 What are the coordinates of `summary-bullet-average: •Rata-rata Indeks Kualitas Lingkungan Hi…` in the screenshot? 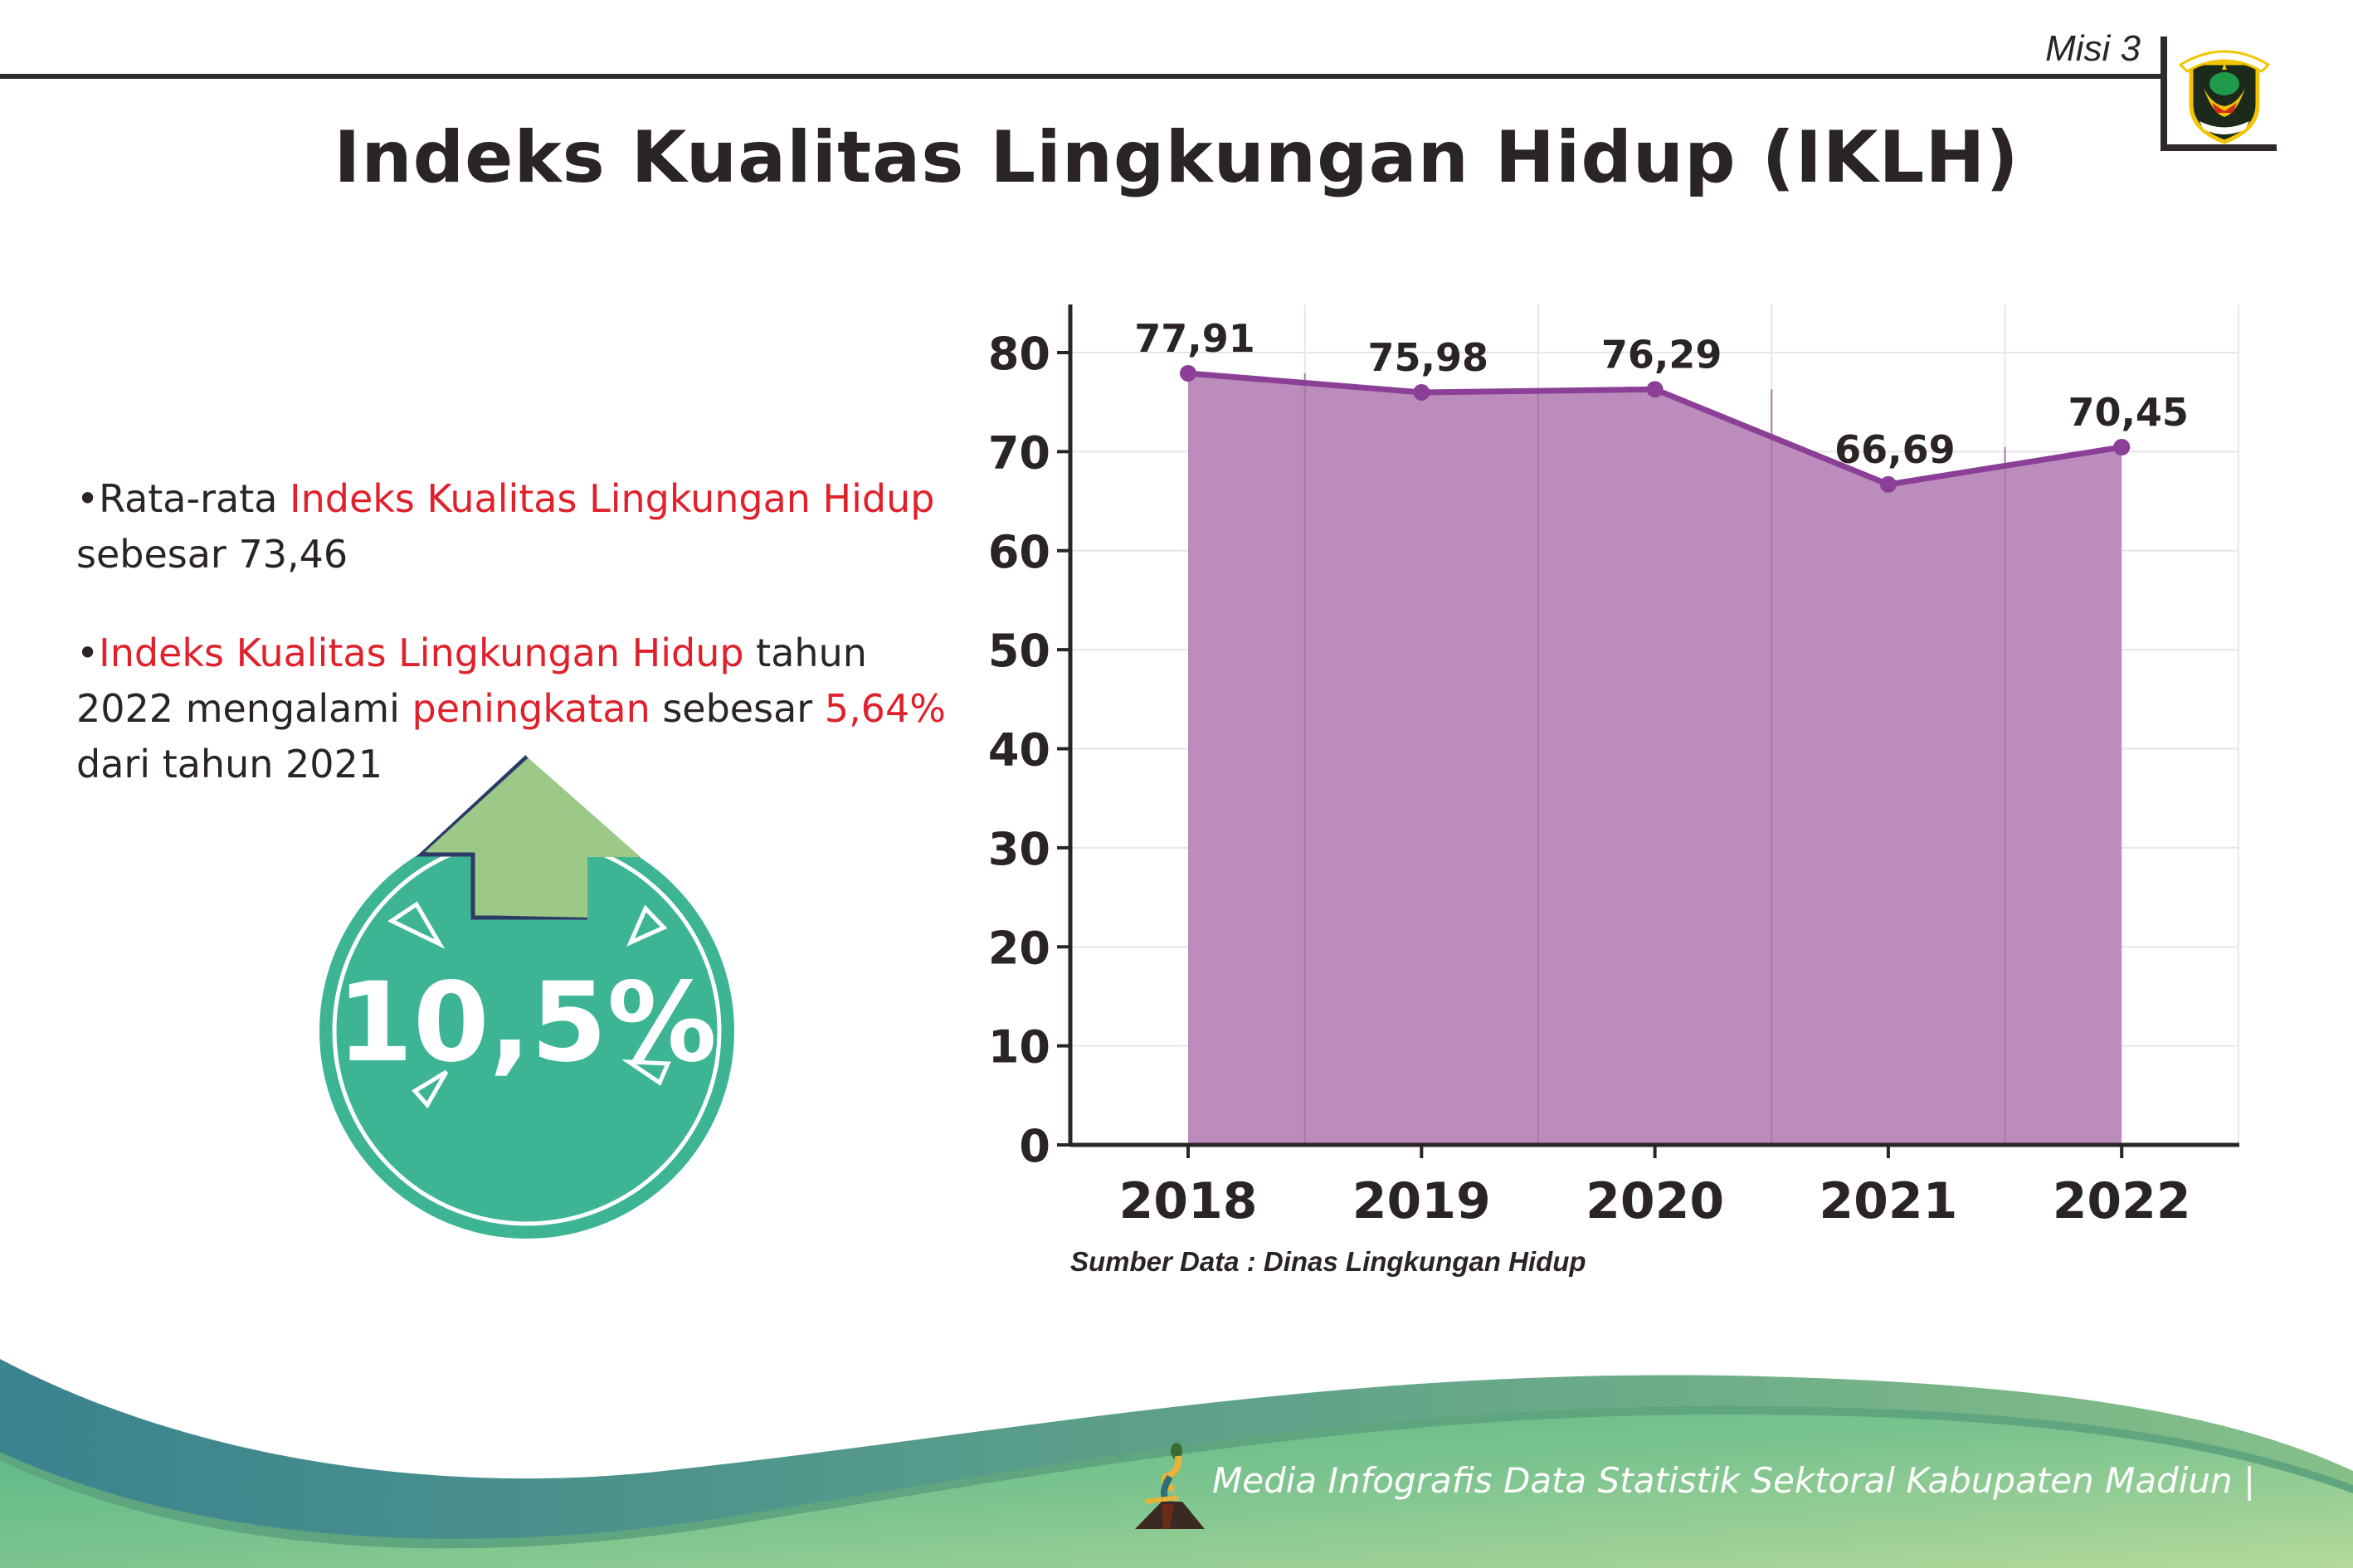 It's located at (512, 526).